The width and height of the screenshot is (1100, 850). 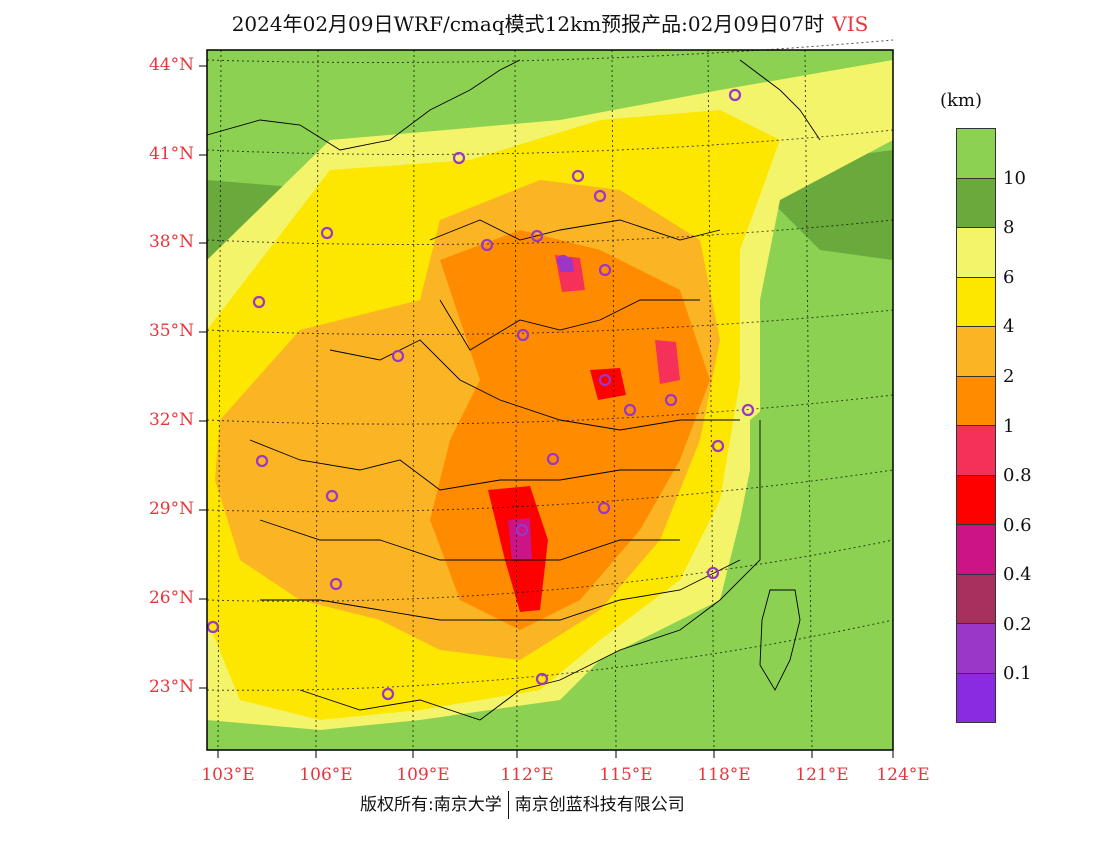 I want to click on color-legend, so click(x=976, y=425).